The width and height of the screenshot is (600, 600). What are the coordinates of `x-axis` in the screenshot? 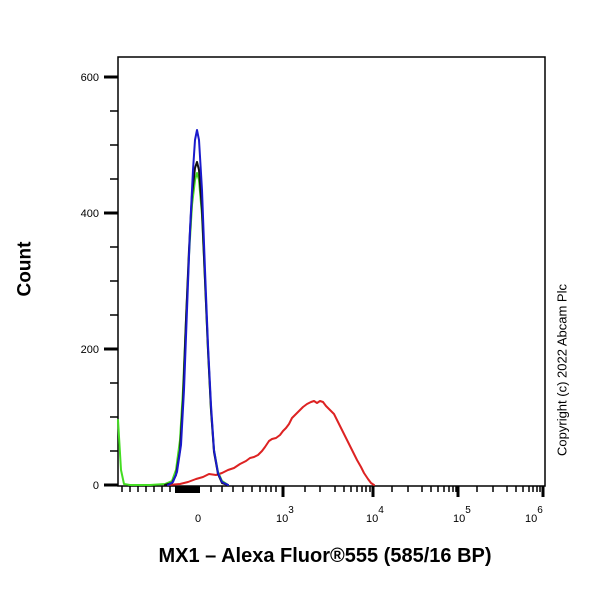 It's located at (333, 491).